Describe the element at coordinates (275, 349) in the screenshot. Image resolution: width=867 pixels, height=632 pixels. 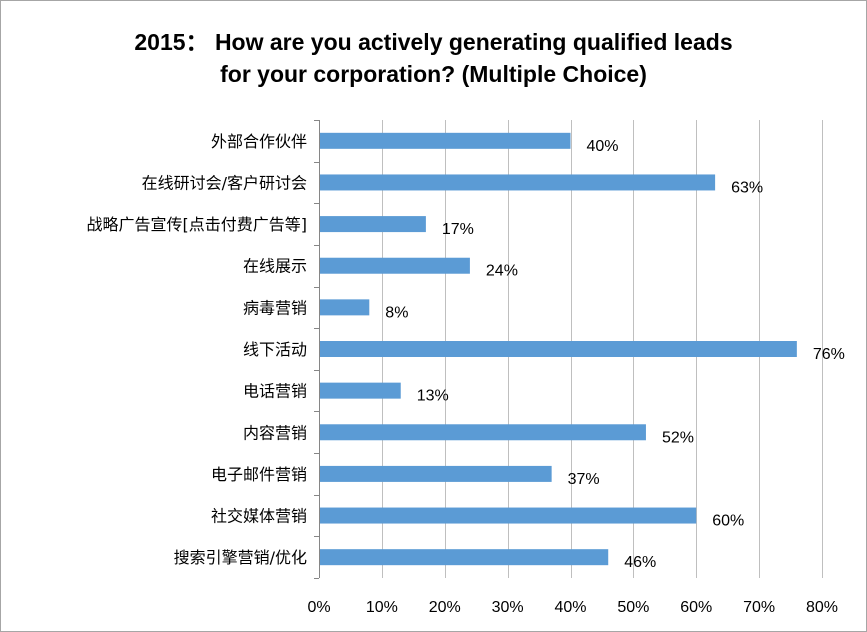
I see `category-label: 线下活动` at that location.